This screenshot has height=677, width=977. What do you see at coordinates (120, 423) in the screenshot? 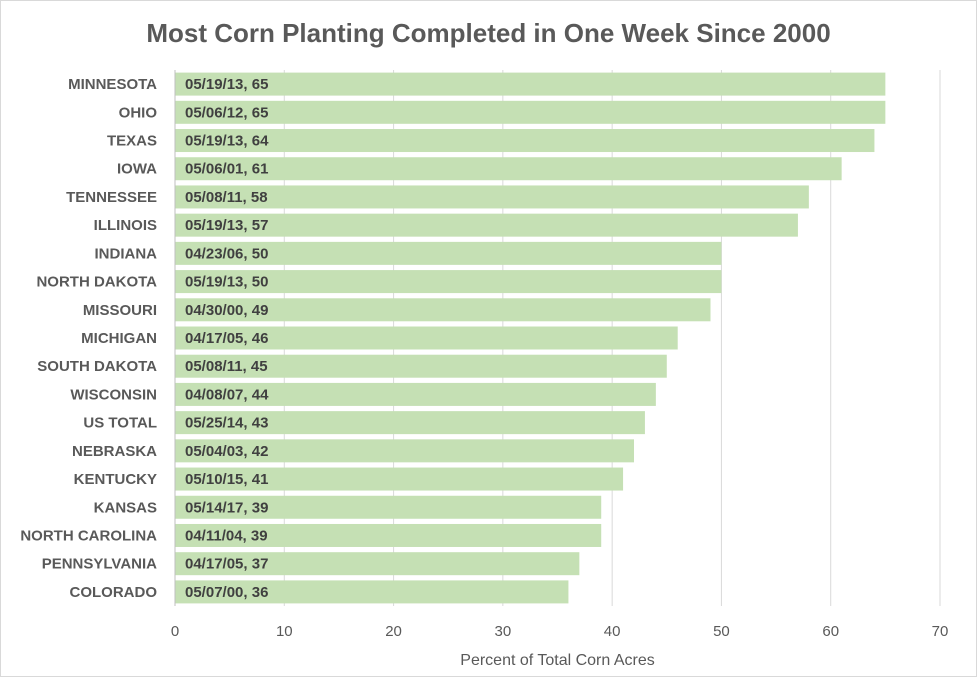
I see `category-label-us-total: US TOTAL` at bounding box center [120, 423].